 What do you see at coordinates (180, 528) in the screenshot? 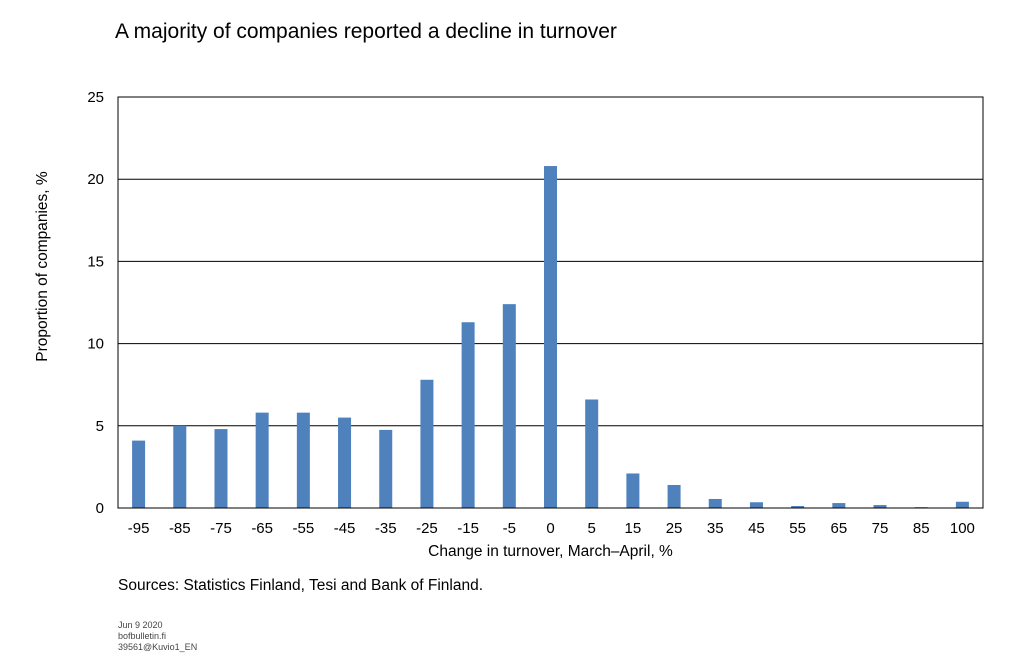
I see `x-tick-label: -85` at bounding box center [180, 528].